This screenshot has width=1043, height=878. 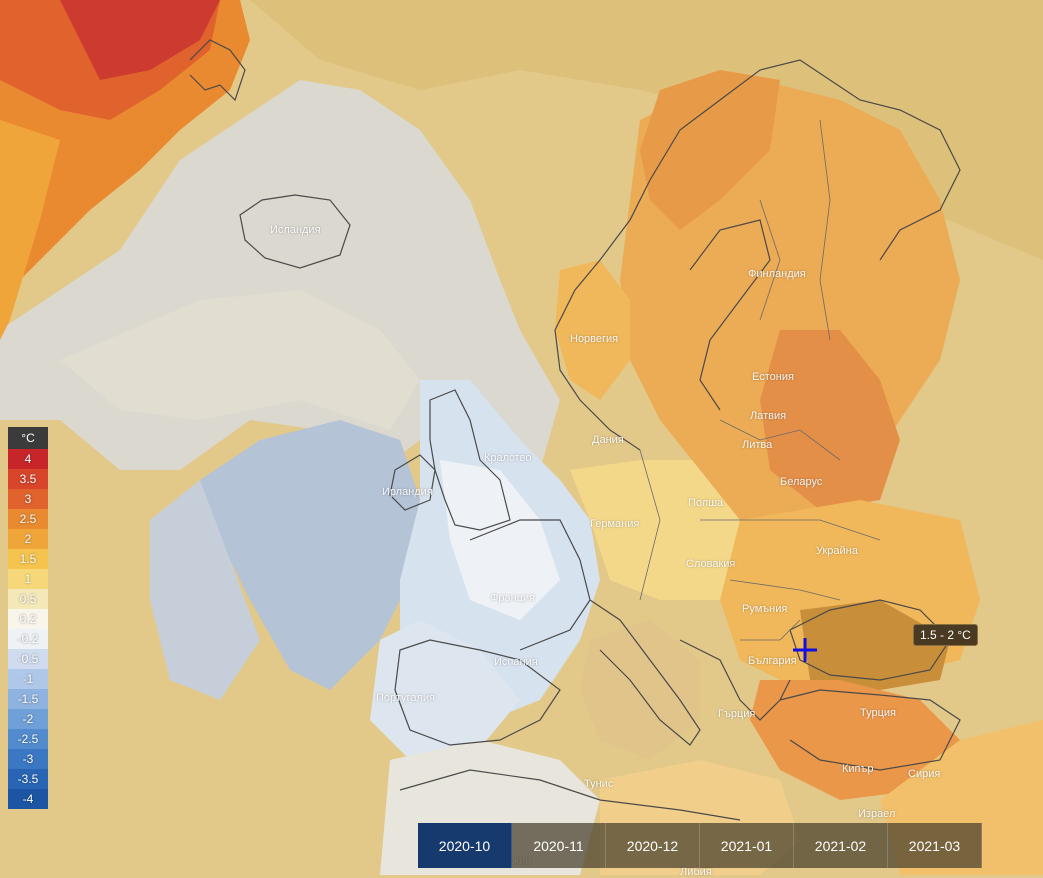 What do you see at coordinates (945, 635) in the screenshot?
I see `value-tooltip: 1.5 - 2 °C` at bounding box center [945, 635].